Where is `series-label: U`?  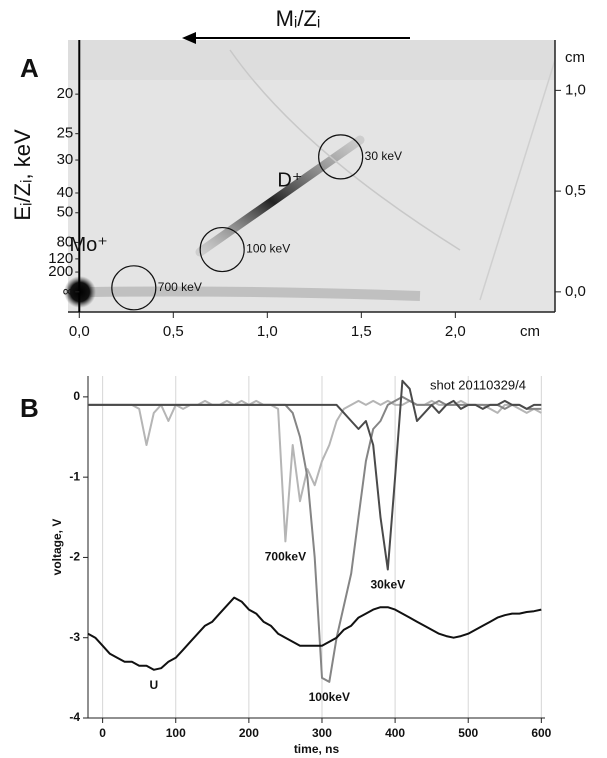 series-label: U is located at coordinates (153, 685).